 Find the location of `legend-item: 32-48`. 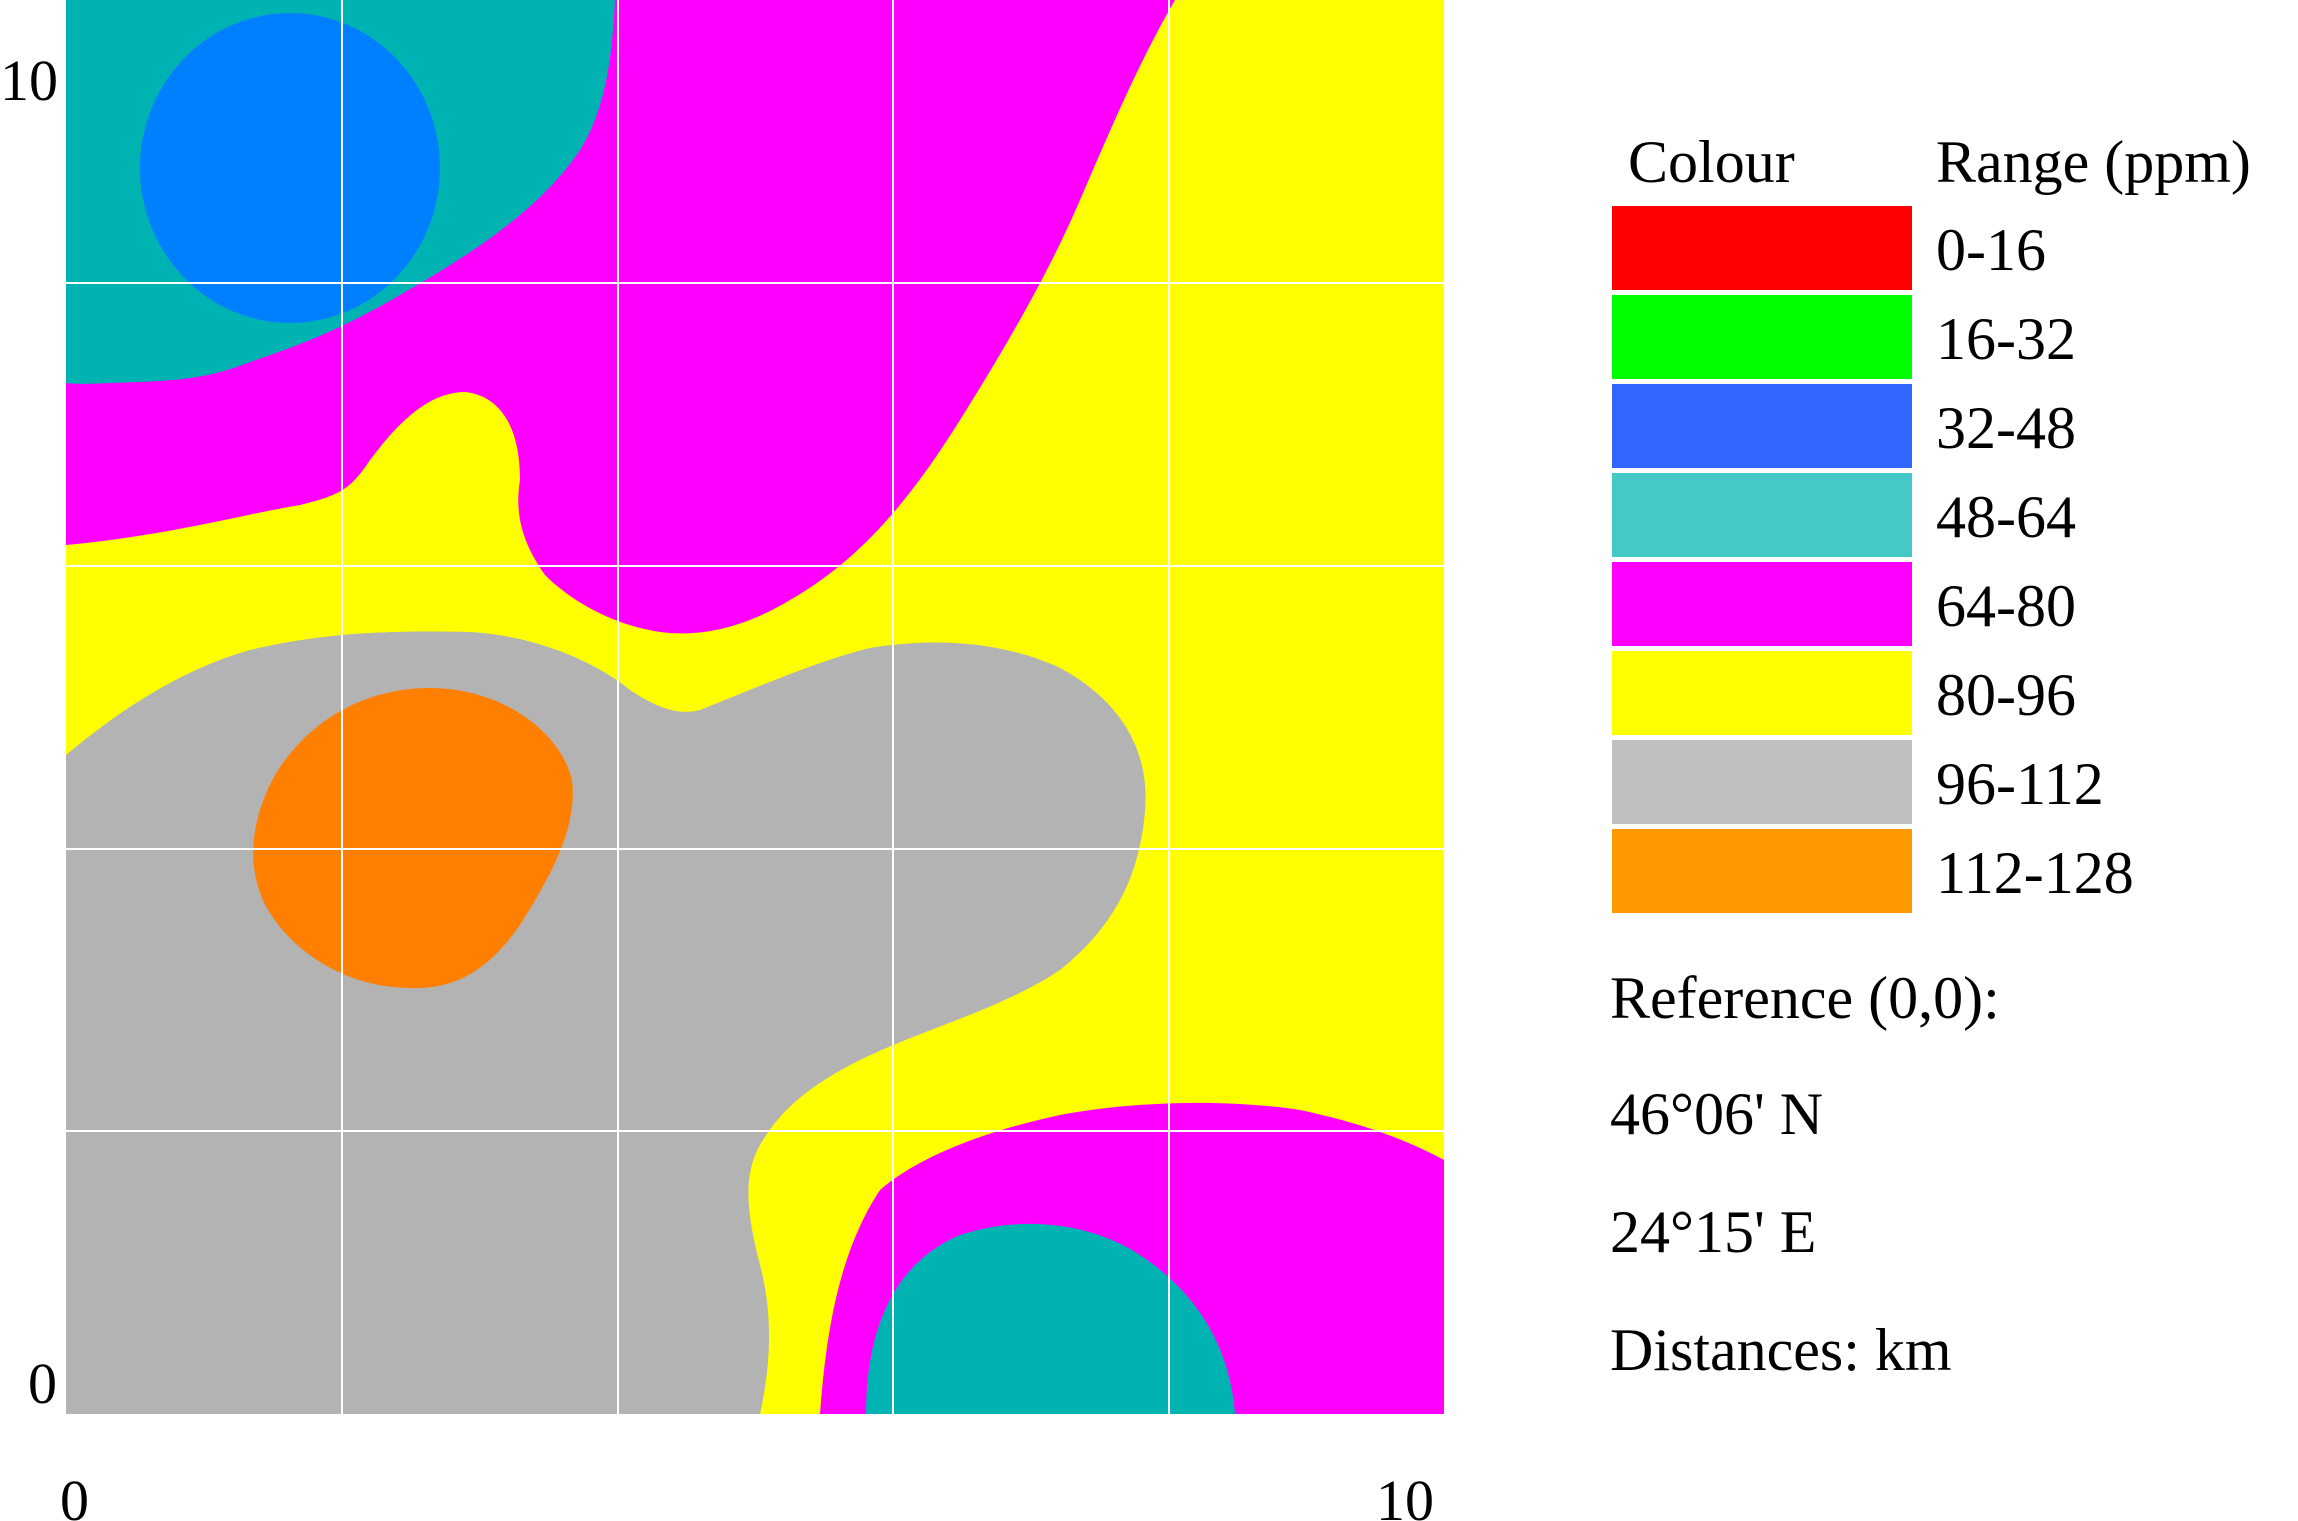

legend-item: 32-48 is located at coordinates (1955, 426).